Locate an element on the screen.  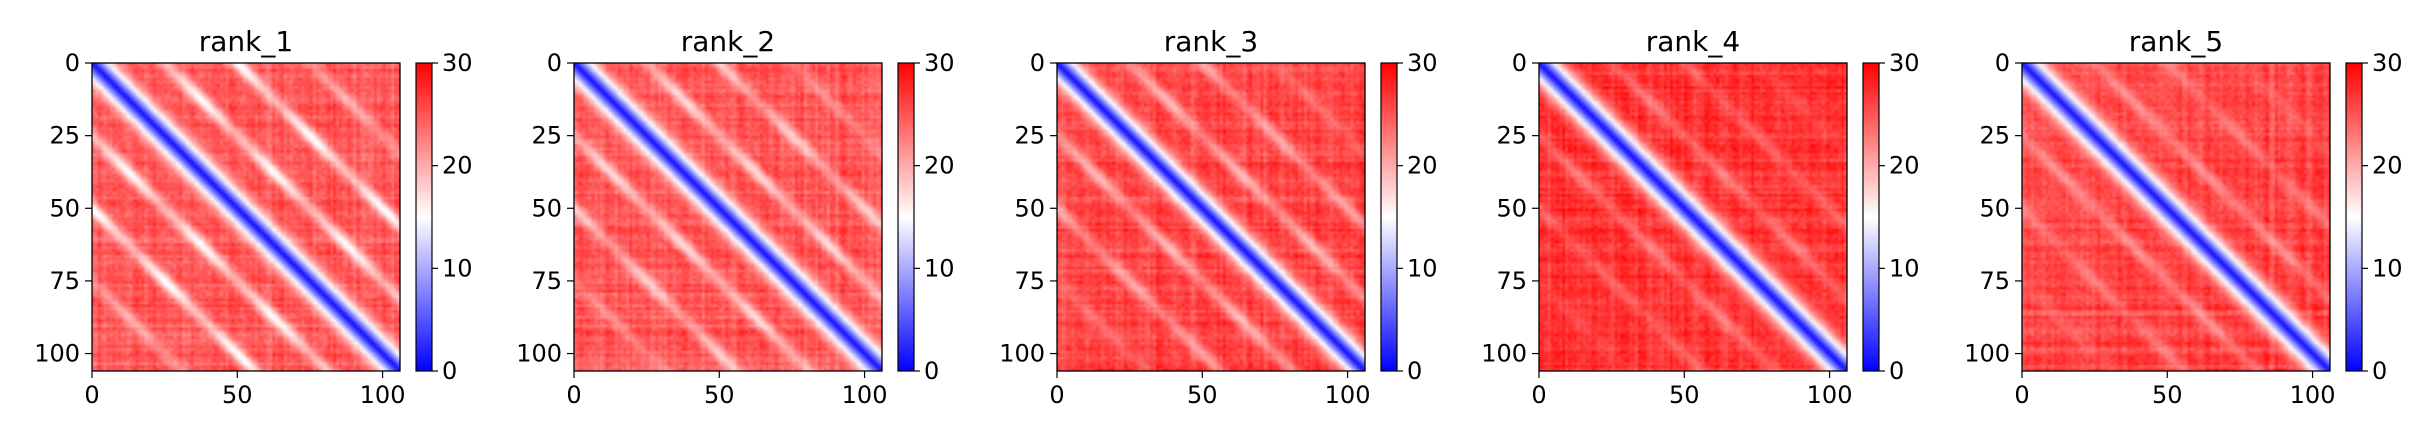
panel-title: rank_2 is located at coordinates (728, 41).